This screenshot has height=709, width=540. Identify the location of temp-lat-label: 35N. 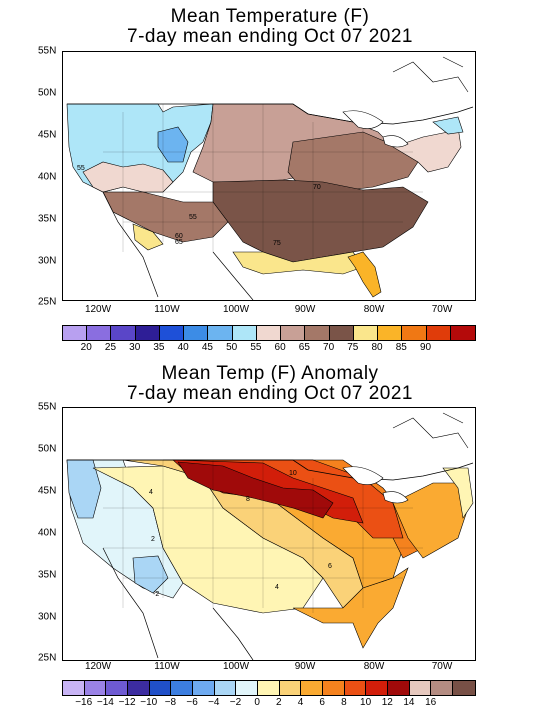
(47, 219).